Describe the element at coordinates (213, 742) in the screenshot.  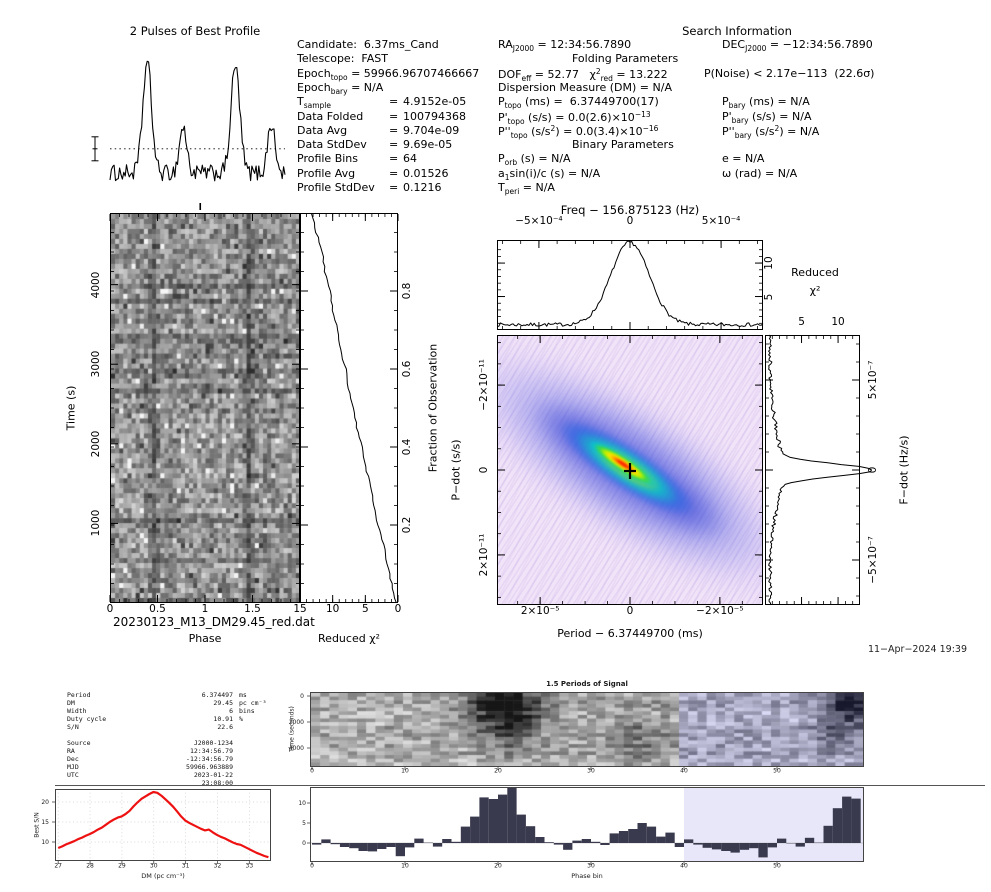
I see `summary-value: J2000-1234` at that location.